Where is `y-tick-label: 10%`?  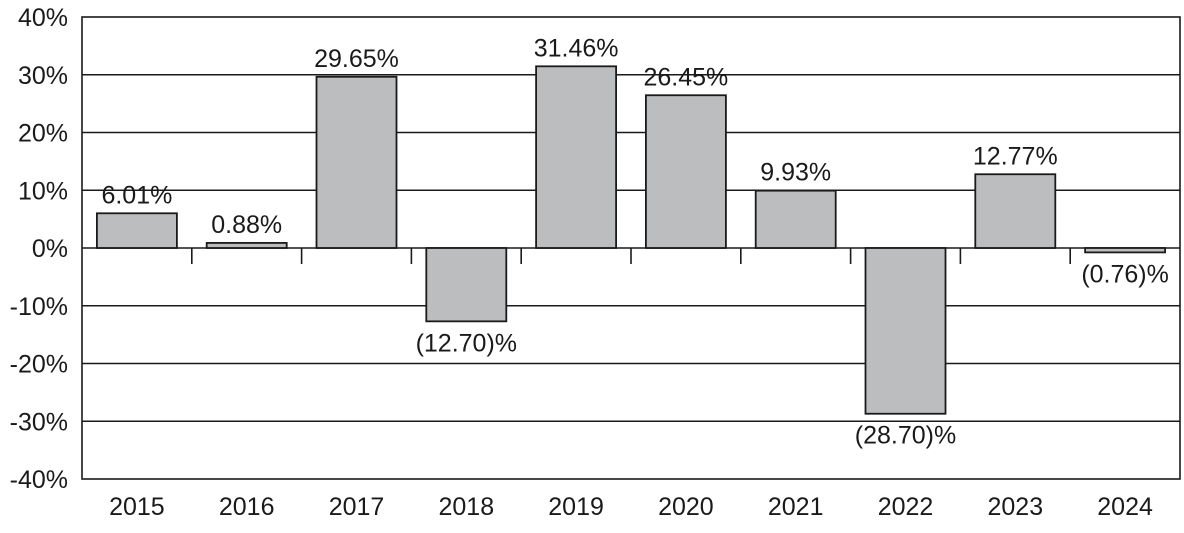
y-tick-label: 10% is located at coordinates (43, 191).